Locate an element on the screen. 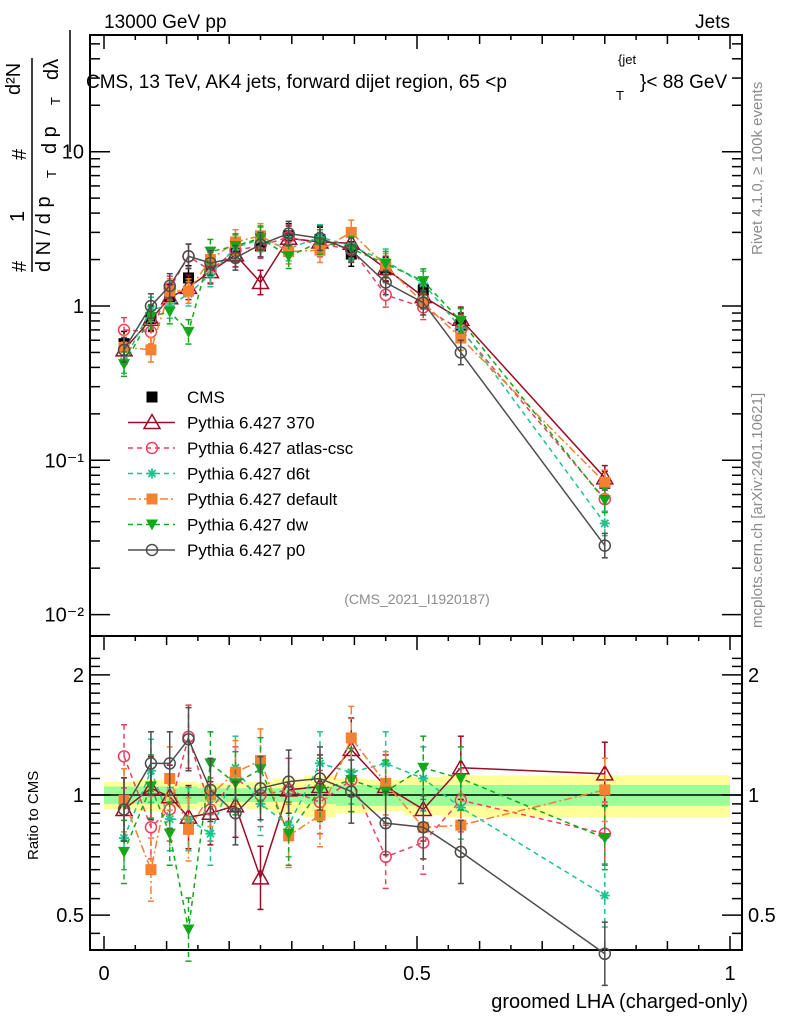 This screenshot has width=786, height=1024. y-tick-label-right: 1 is located at coordinates (753, 796).